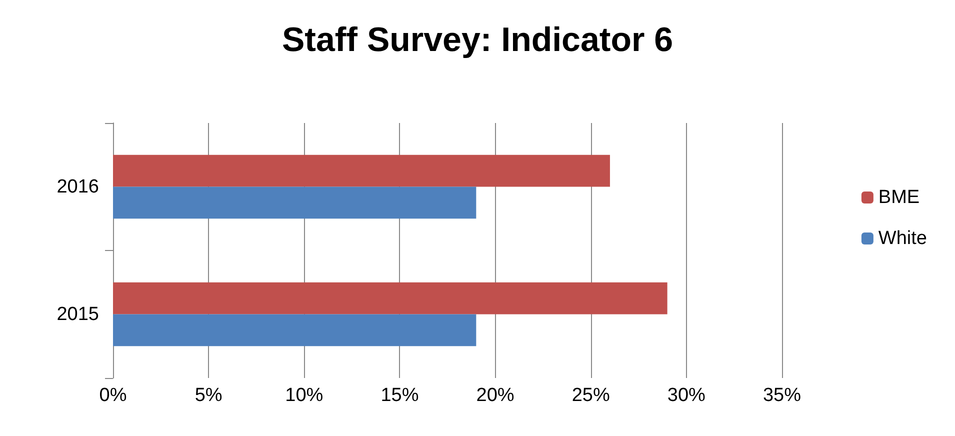  What do you see at coordinates (782, 395) in the screenshot?
I see `x-tick-label: 35%` at bounding box center [782, 395].